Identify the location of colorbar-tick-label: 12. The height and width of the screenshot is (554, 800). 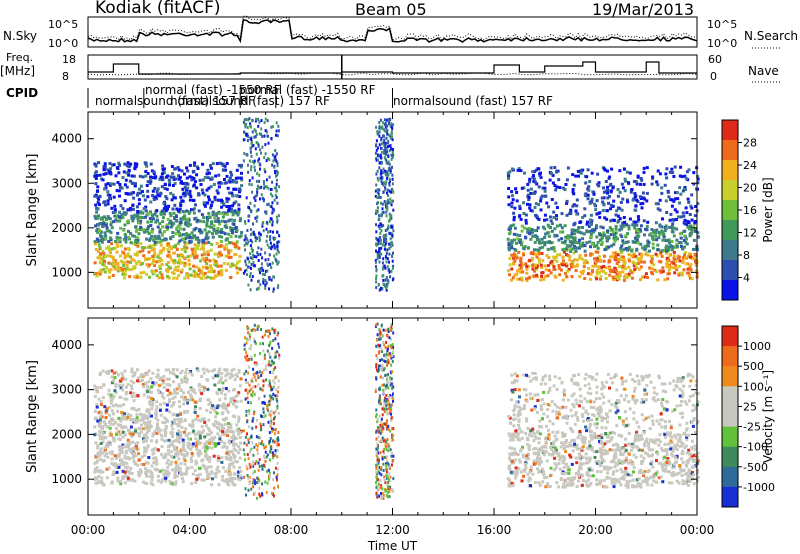
(750, 233).